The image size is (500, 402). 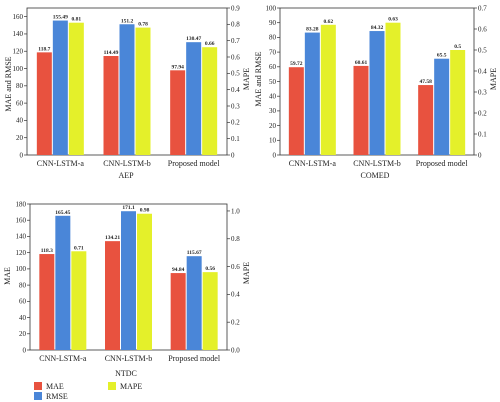 What do you see at coordinates (235, 211) in the screenshot?
I see `y2-tick-label: 1.0` at bounding box center [235, 211].